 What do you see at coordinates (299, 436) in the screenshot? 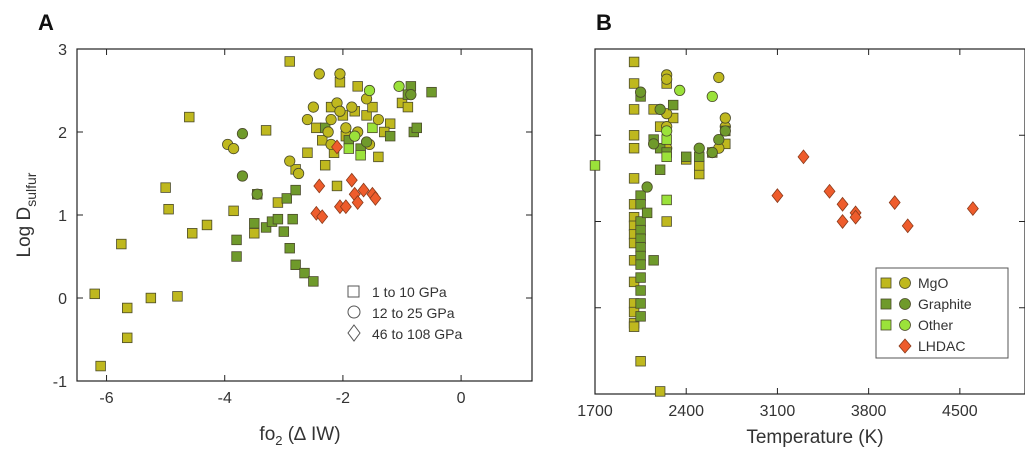
I see `panel-a-xlabel: fo2 (∆ IW)` at bounding box center [299, 436].